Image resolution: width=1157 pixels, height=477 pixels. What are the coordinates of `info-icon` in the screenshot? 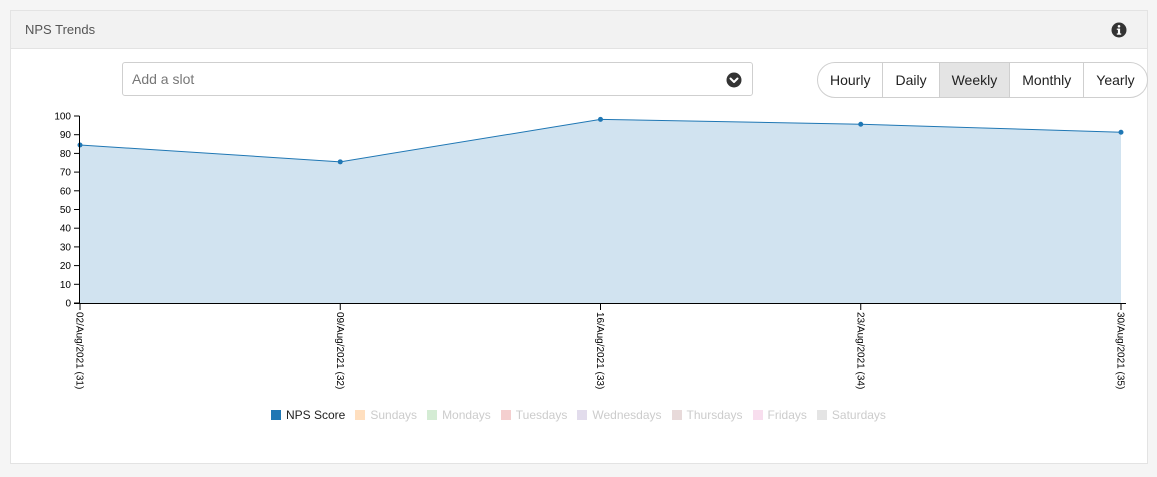 It's located at (1119, 30).